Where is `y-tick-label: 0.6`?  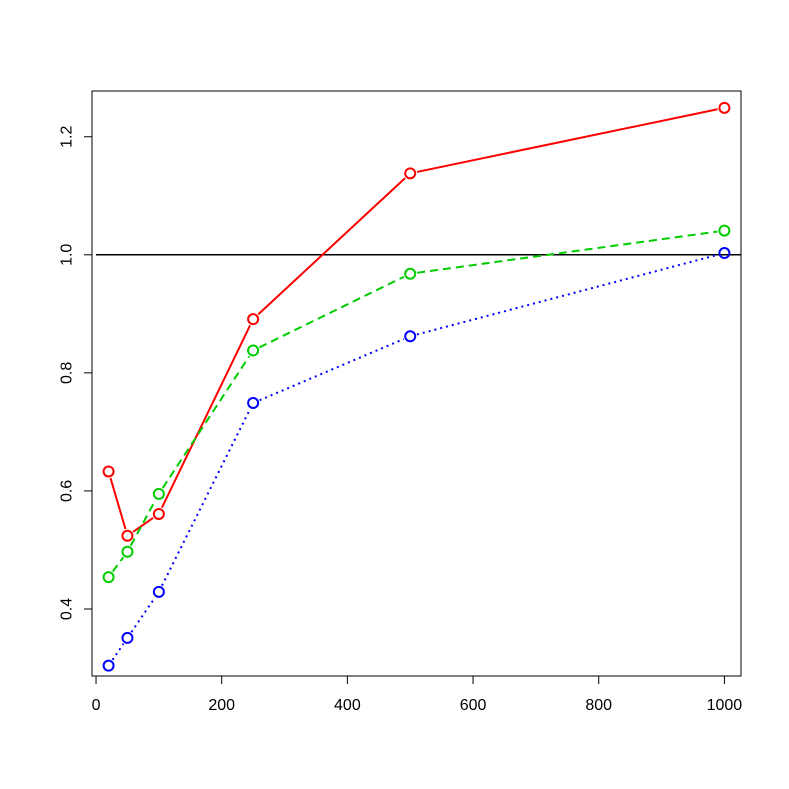 y-tick-label: 0.6 is located at coordinates (67, 491).